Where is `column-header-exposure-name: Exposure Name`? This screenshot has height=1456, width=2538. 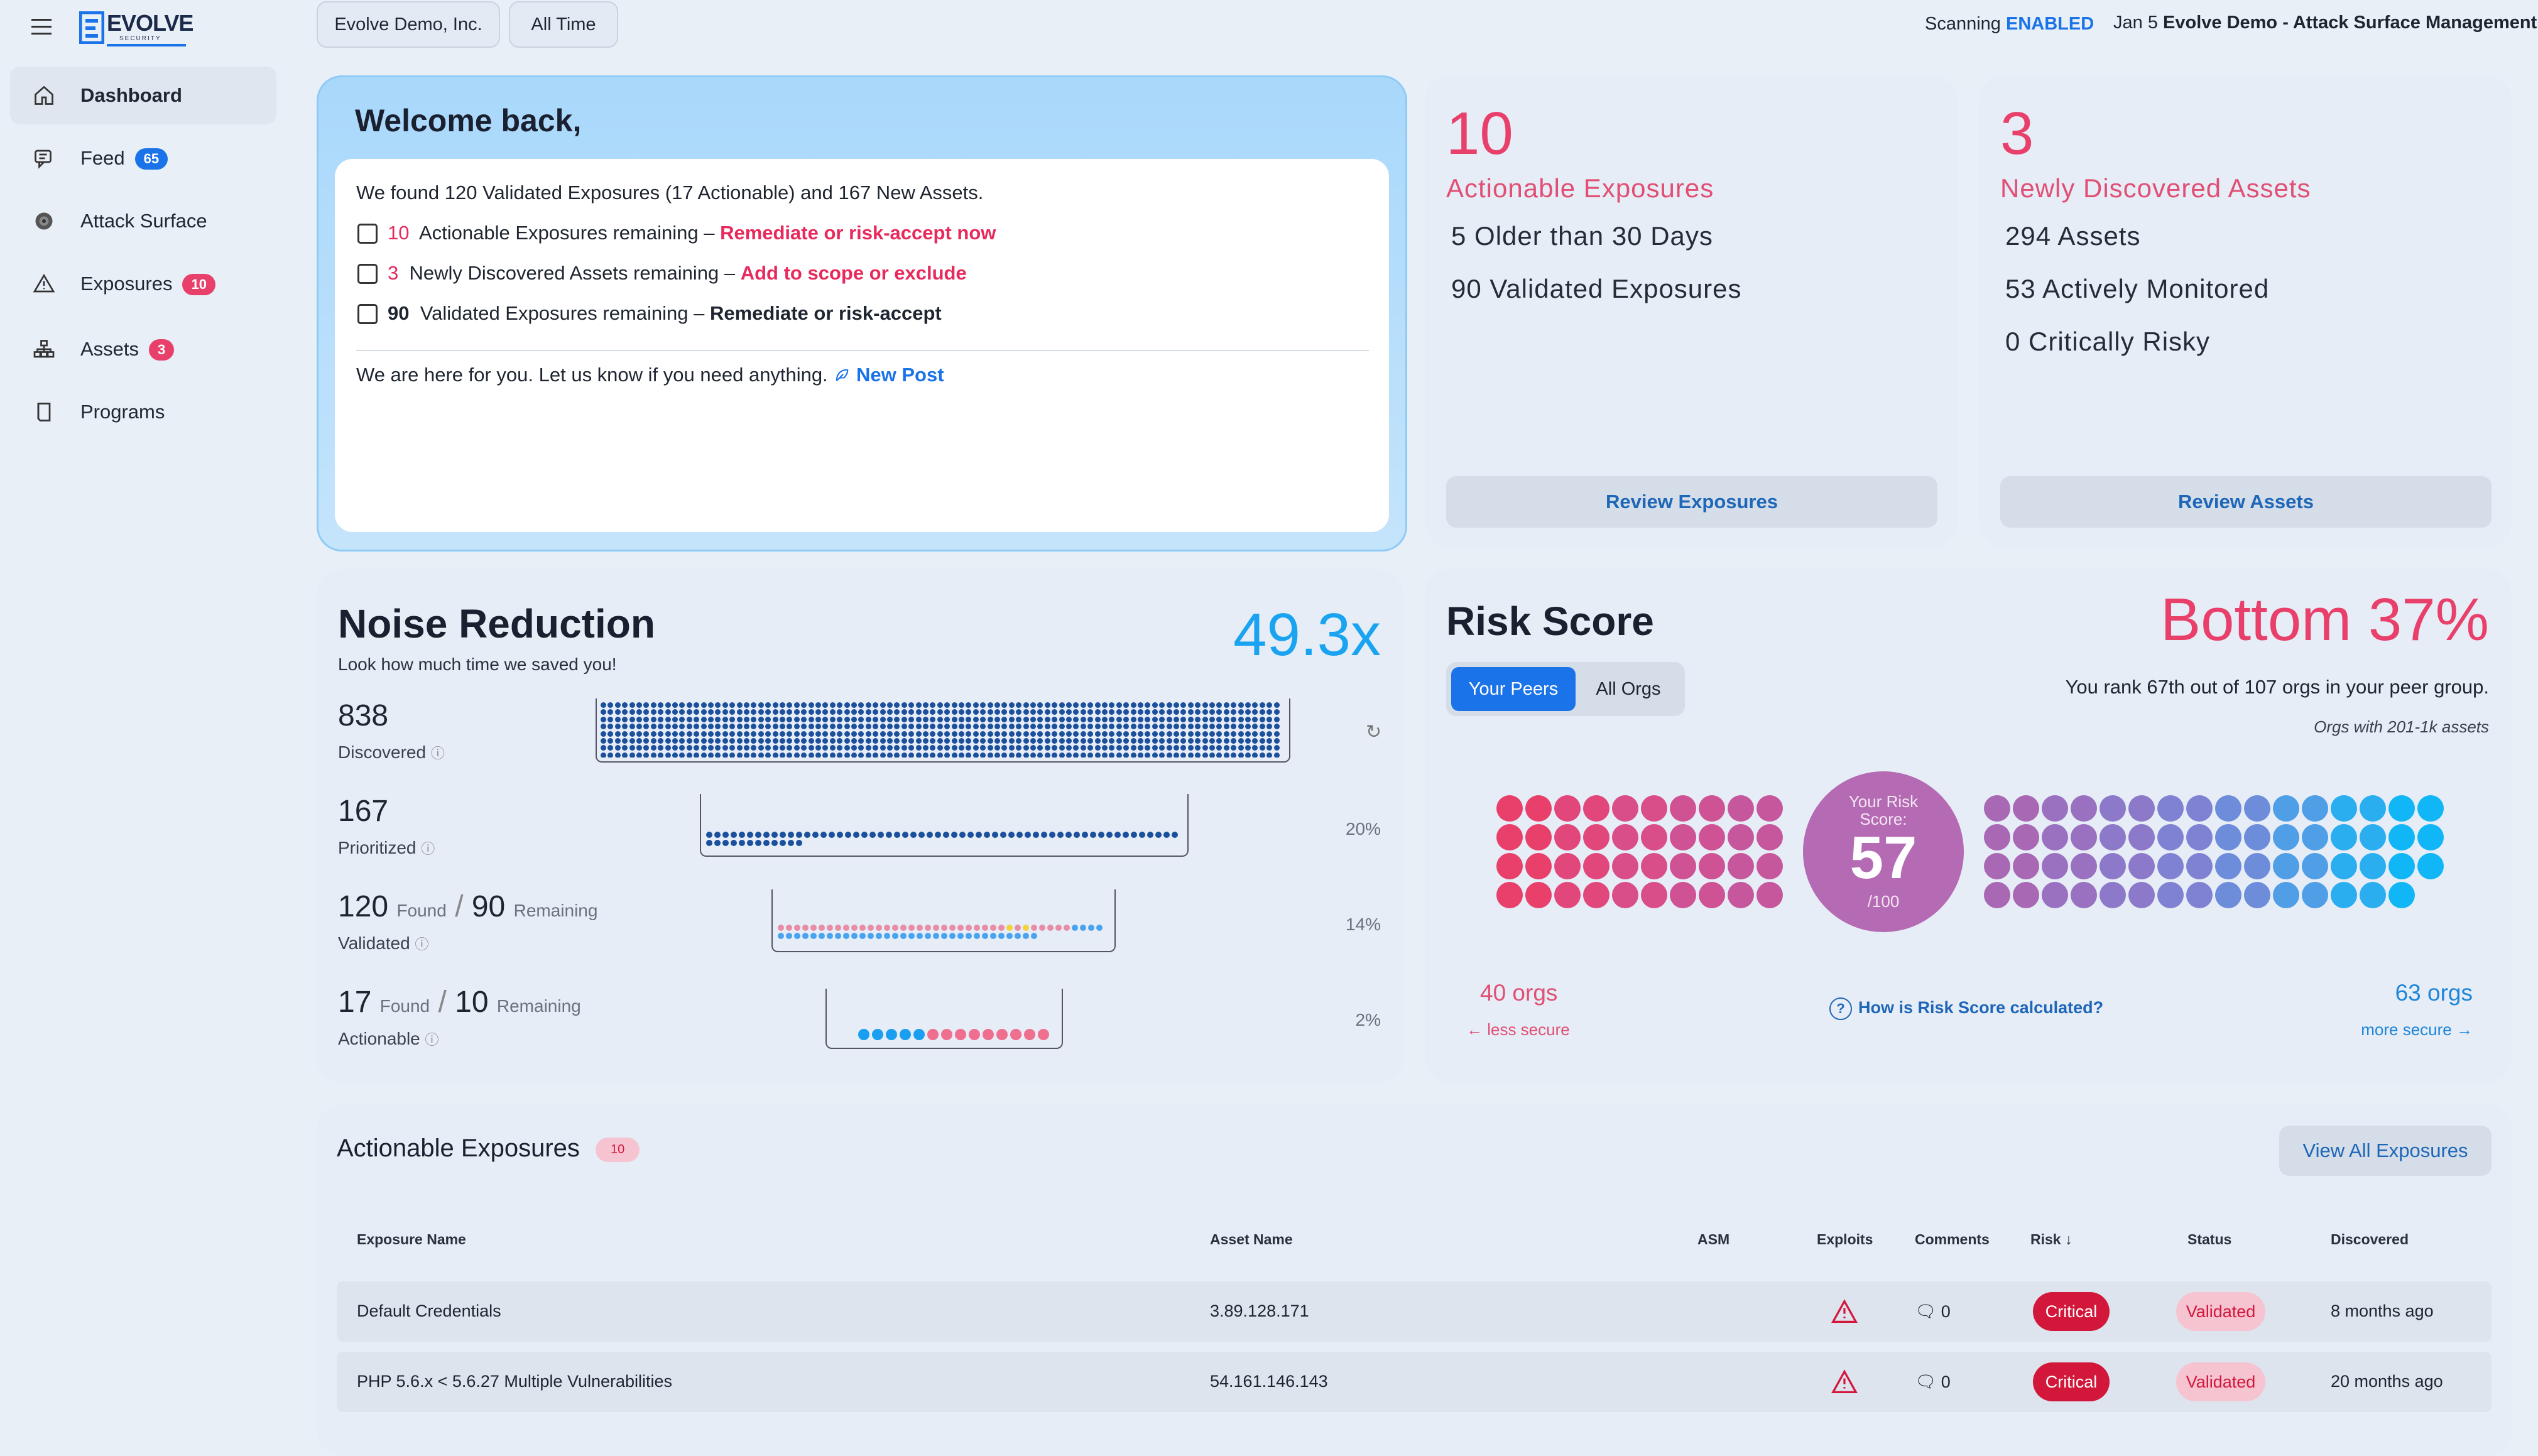
column-header-exposure-name: Exposure Name is located at coordinates (412, 1239).